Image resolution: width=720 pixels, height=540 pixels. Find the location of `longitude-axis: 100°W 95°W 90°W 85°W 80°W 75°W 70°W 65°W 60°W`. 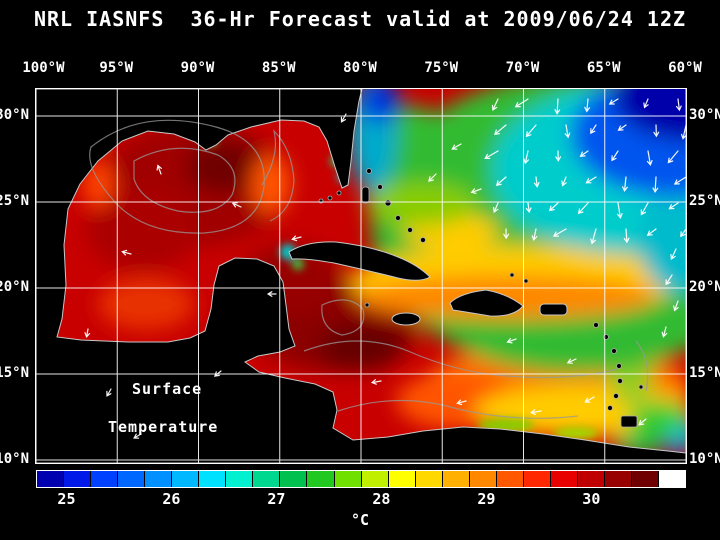

longitude-axis: 100°W 95°W 90°W 85°W 80°W 75°W 70°W 65°W 60°W is located at coordinates (362, 69).